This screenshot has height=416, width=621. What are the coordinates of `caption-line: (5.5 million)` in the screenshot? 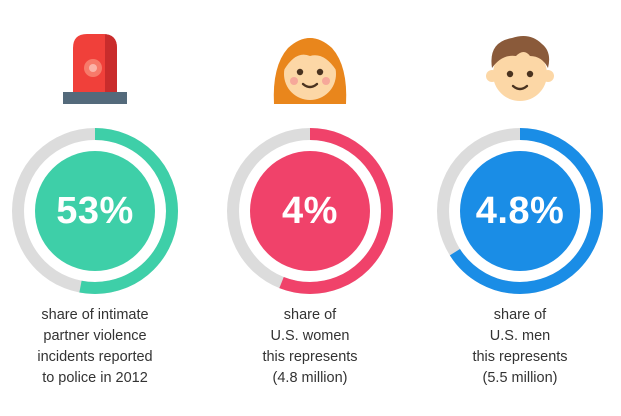 It's located at (520, 378).